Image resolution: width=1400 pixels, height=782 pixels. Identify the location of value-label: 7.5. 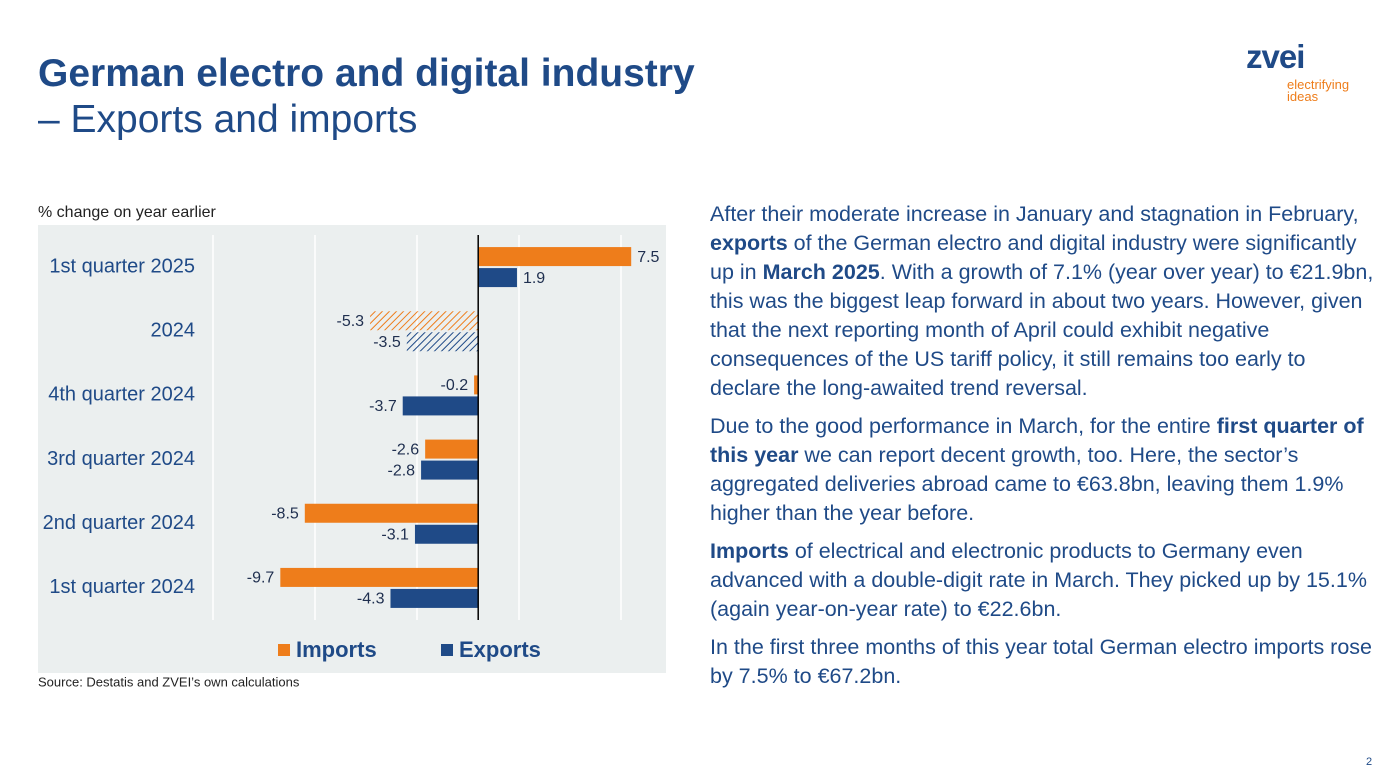
(648, 257).